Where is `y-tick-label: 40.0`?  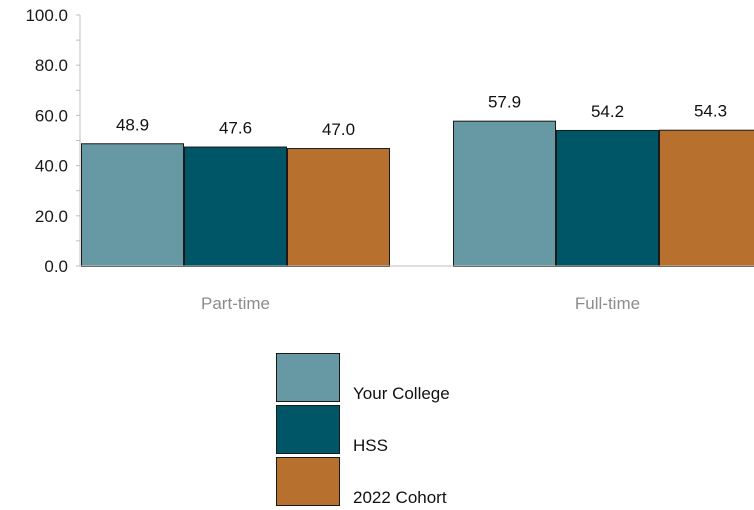
y-tick-label: 40.0 is located at coordinates (51, 166).